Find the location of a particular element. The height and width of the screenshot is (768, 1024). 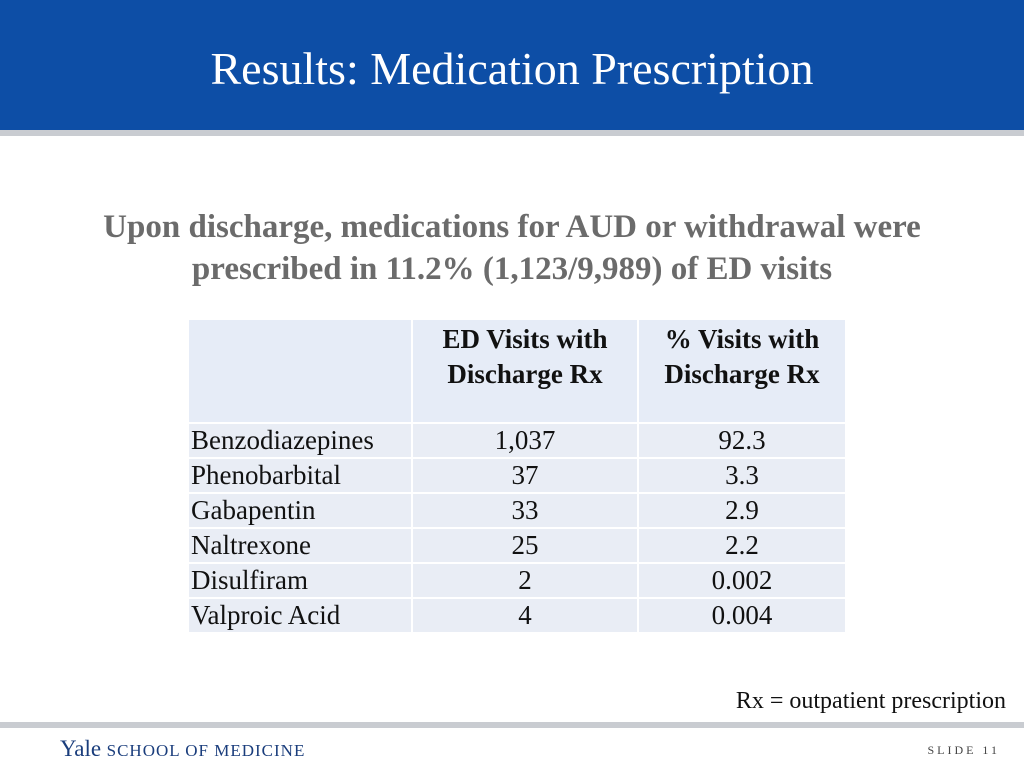

header-cell-visits: ED Visits with Discharge Rx is located at coordinates (525, 371).